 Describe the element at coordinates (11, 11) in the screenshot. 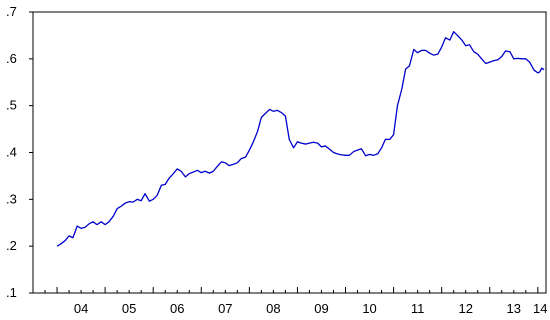

I see `y-tick-label: .7` at that location.